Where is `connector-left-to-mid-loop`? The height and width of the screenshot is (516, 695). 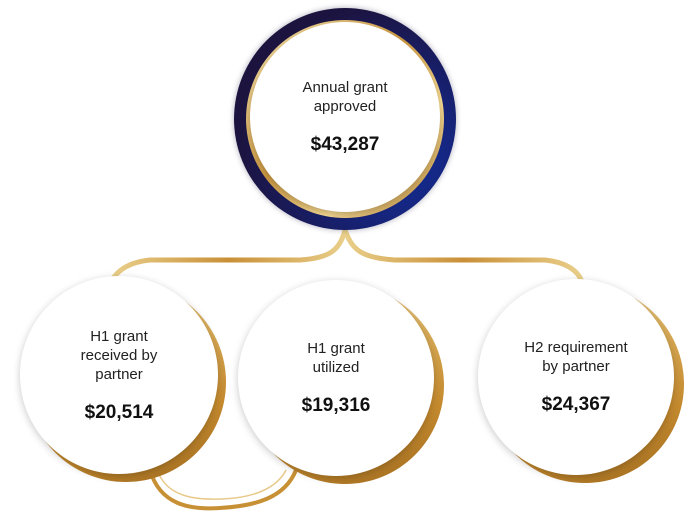
connector-left-to-mid-loop is located at coordinates (223, 490).